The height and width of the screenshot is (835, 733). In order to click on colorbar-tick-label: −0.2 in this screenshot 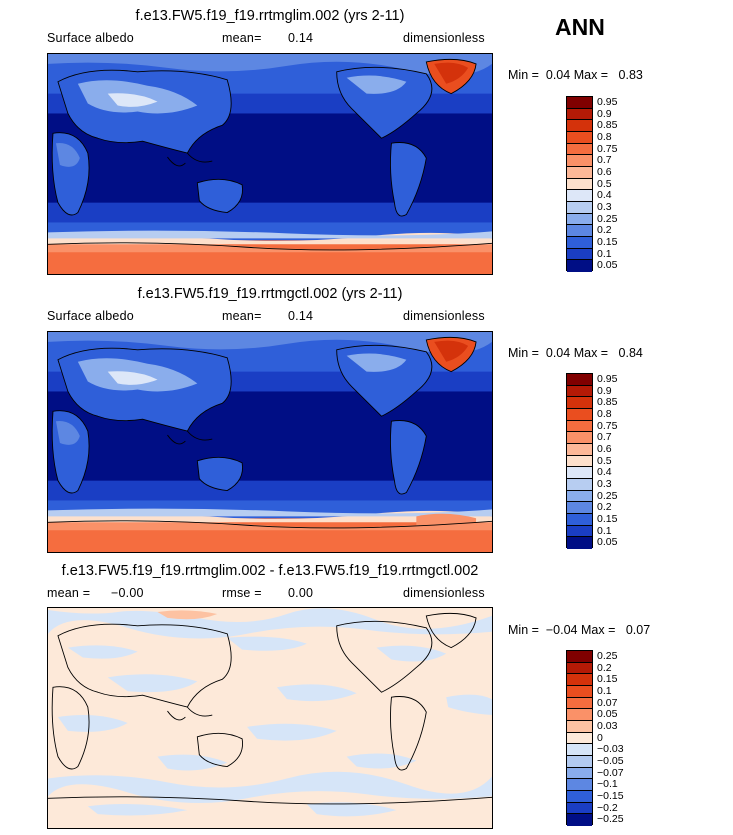, I will do `click(607, 807)`.